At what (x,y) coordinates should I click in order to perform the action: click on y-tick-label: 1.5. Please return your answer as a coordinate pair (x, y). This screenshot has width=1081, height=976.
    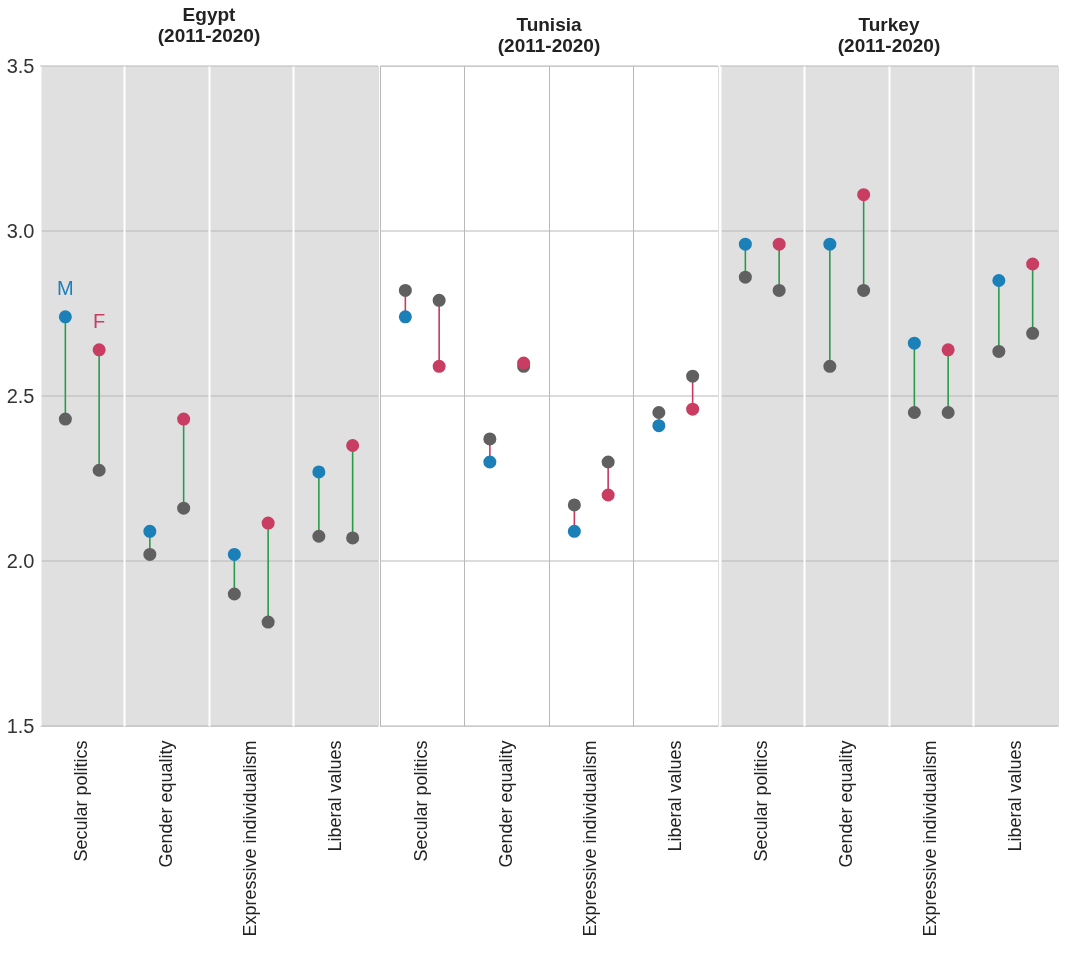
    Looking at the image, I should click on (20, 725).